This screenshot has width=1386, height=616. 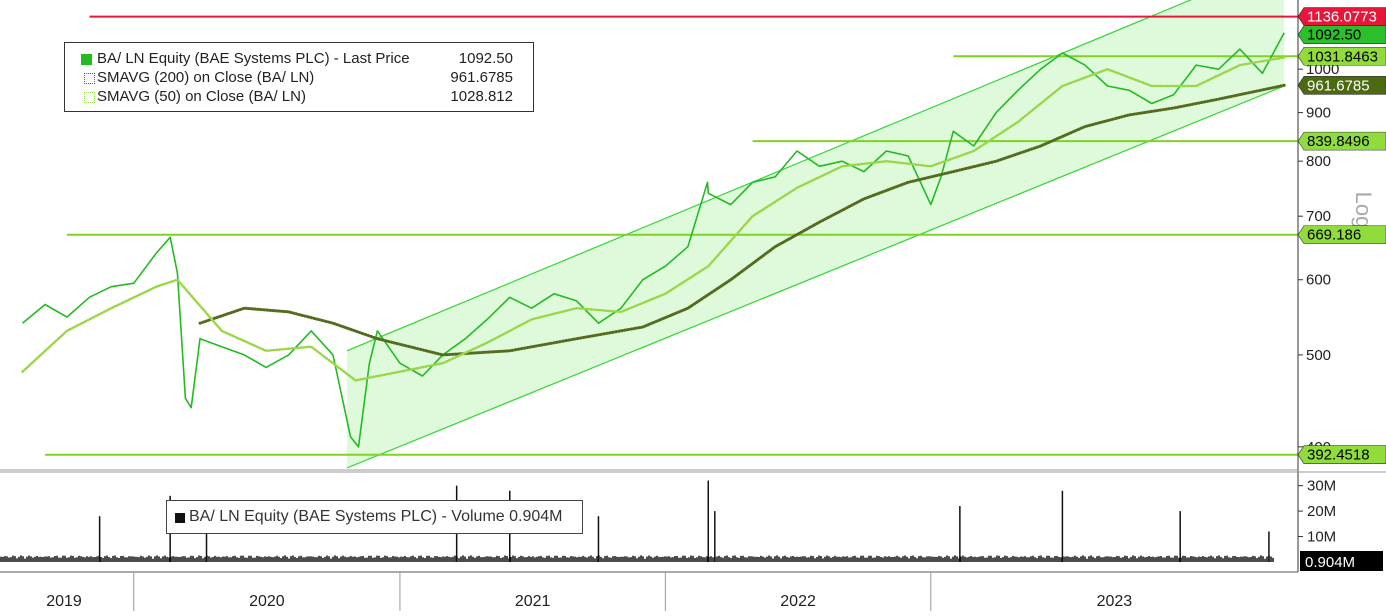 I want to click on legend-sma200-label: SMAVG (200) on Close (BA/ LN), so click(x=206, y=77).